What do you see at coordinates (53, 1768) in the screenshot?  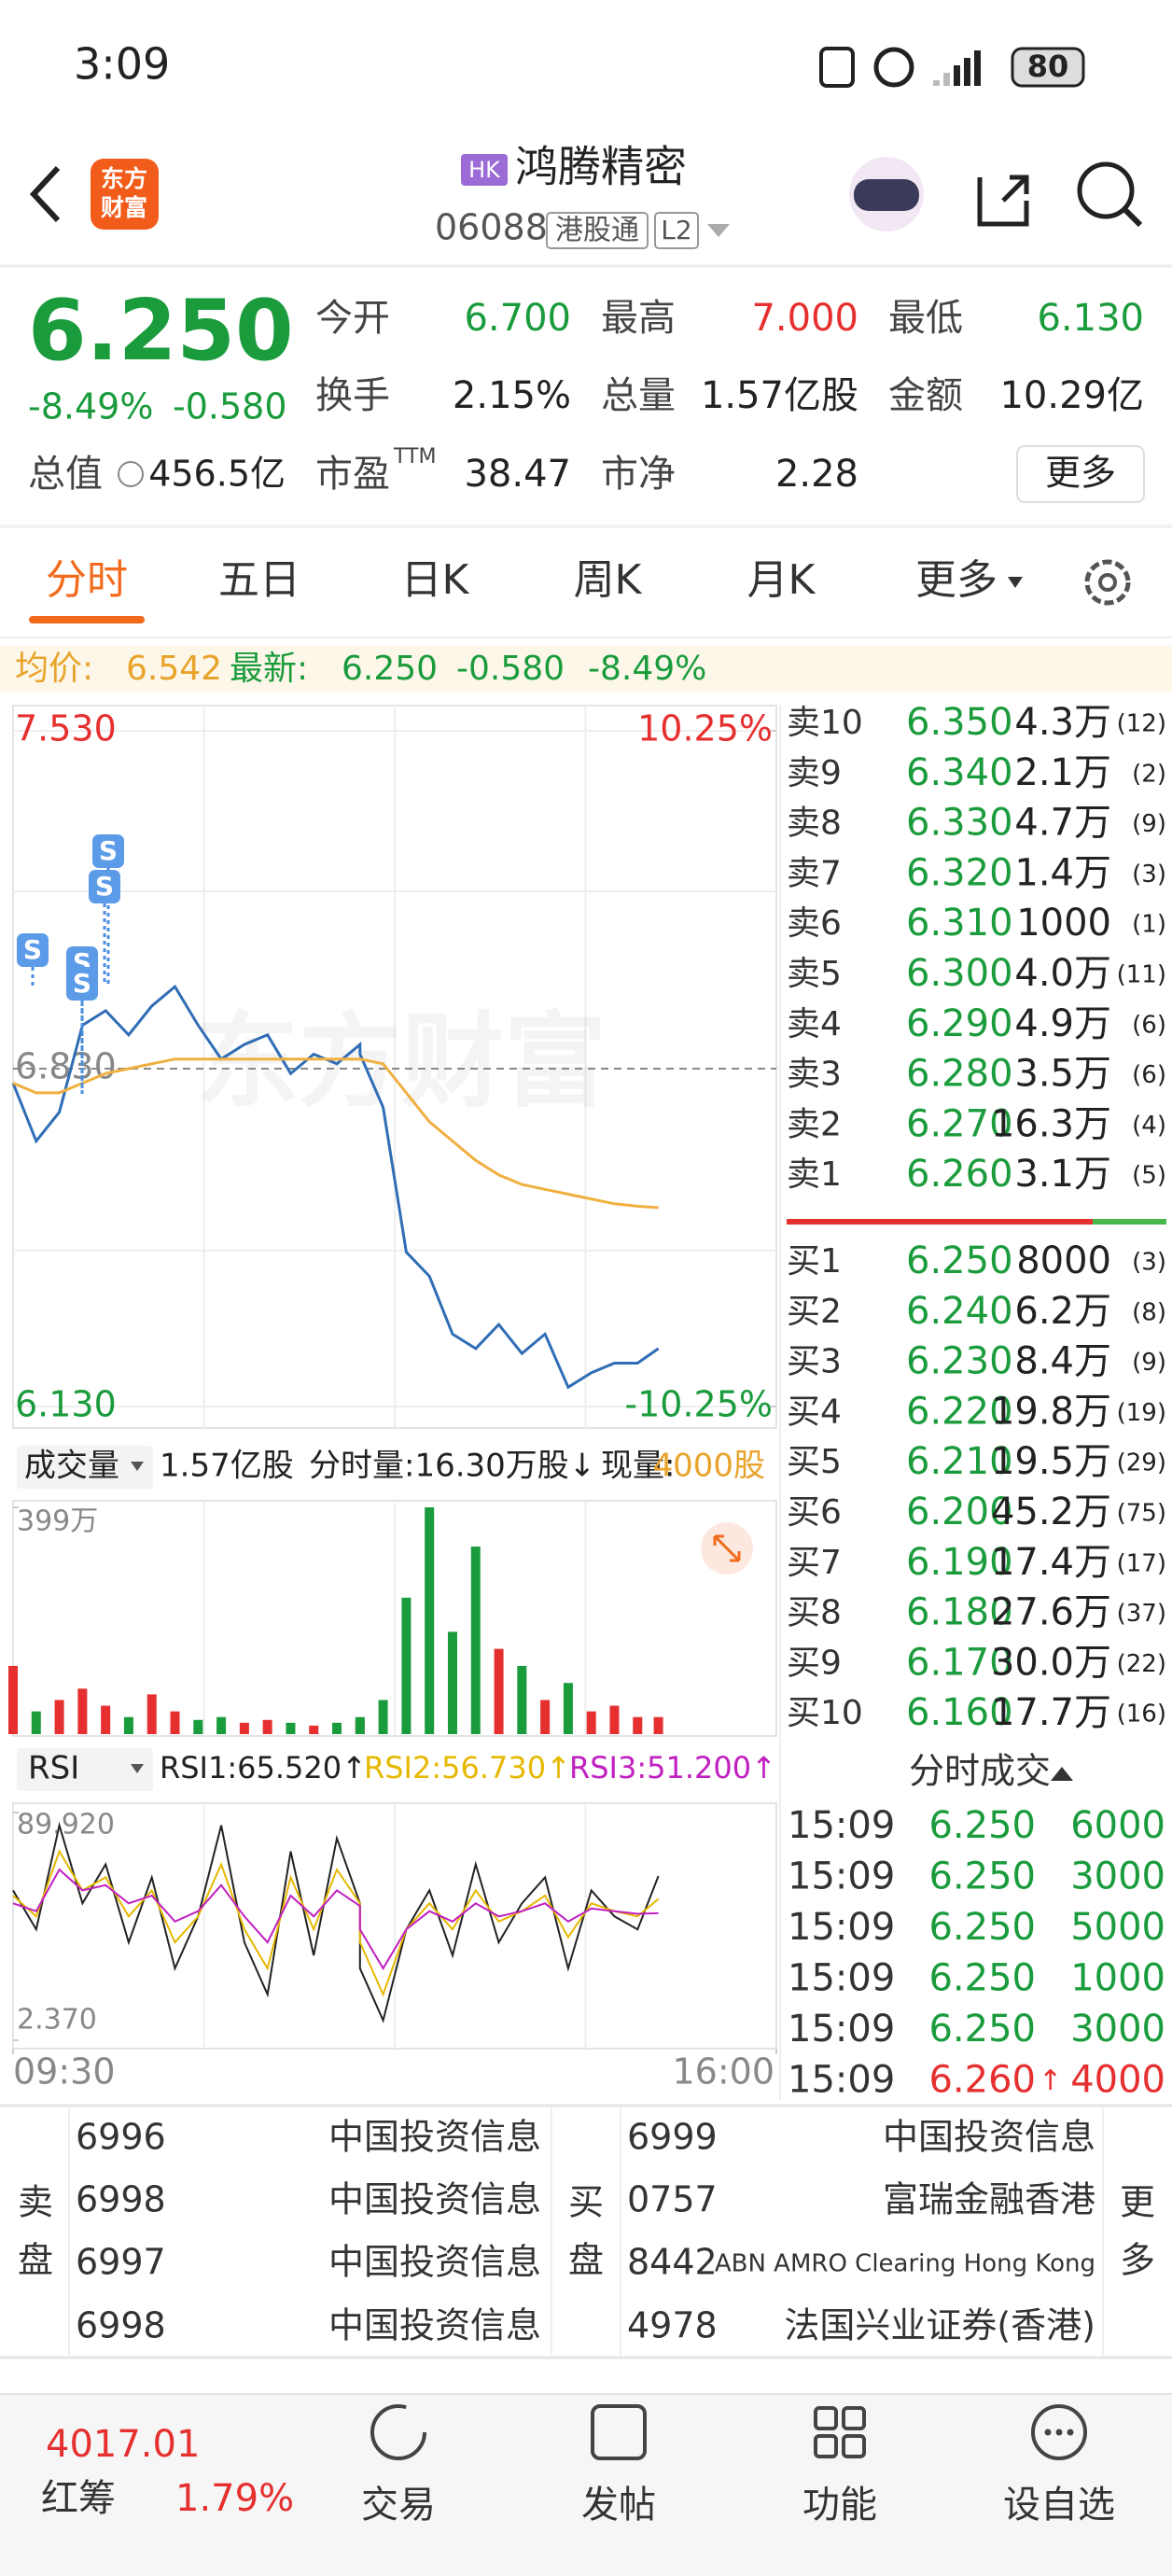 I see `indicator-selector: RSI` at bounding box center [53, 1768].